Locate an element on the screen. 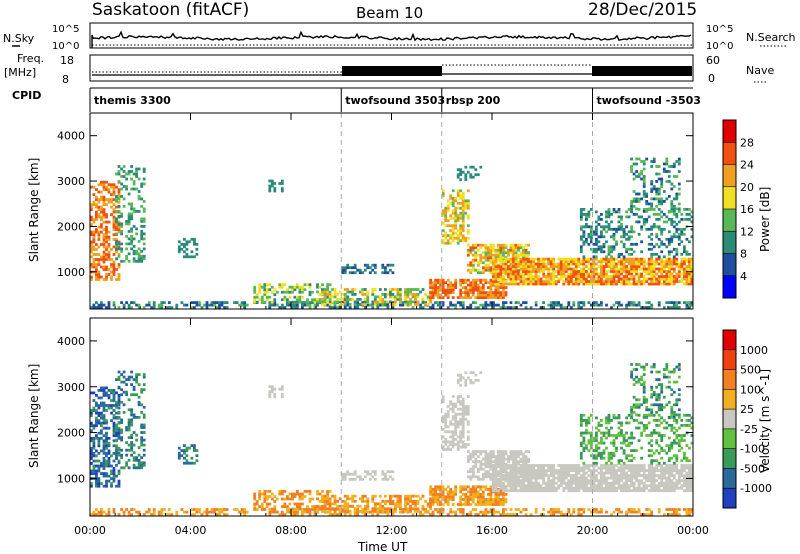 This screenshot has width=800, height=554. nave-tick-top: 60 is located at coordinates (713, 60).